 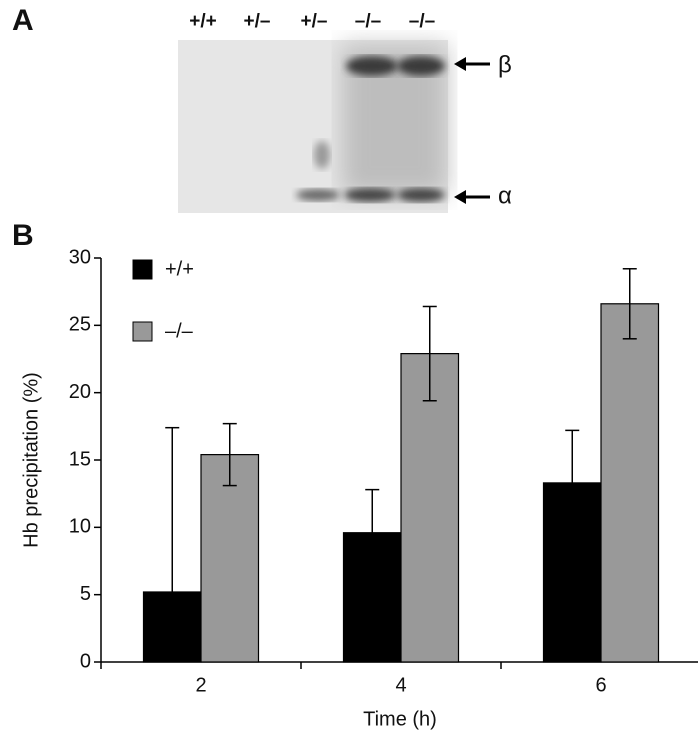 I want to click on arrows, so click(x=472, y=130).